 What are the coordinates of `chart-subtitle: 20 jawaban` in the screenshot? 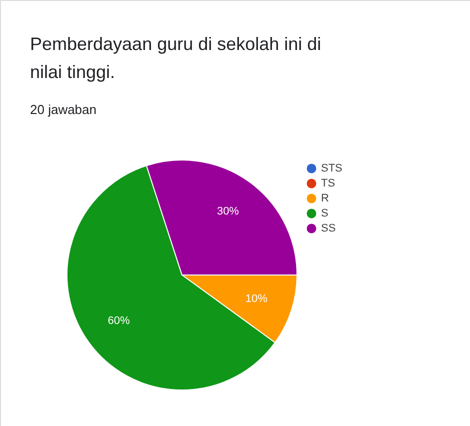 It's located at (63, 109).